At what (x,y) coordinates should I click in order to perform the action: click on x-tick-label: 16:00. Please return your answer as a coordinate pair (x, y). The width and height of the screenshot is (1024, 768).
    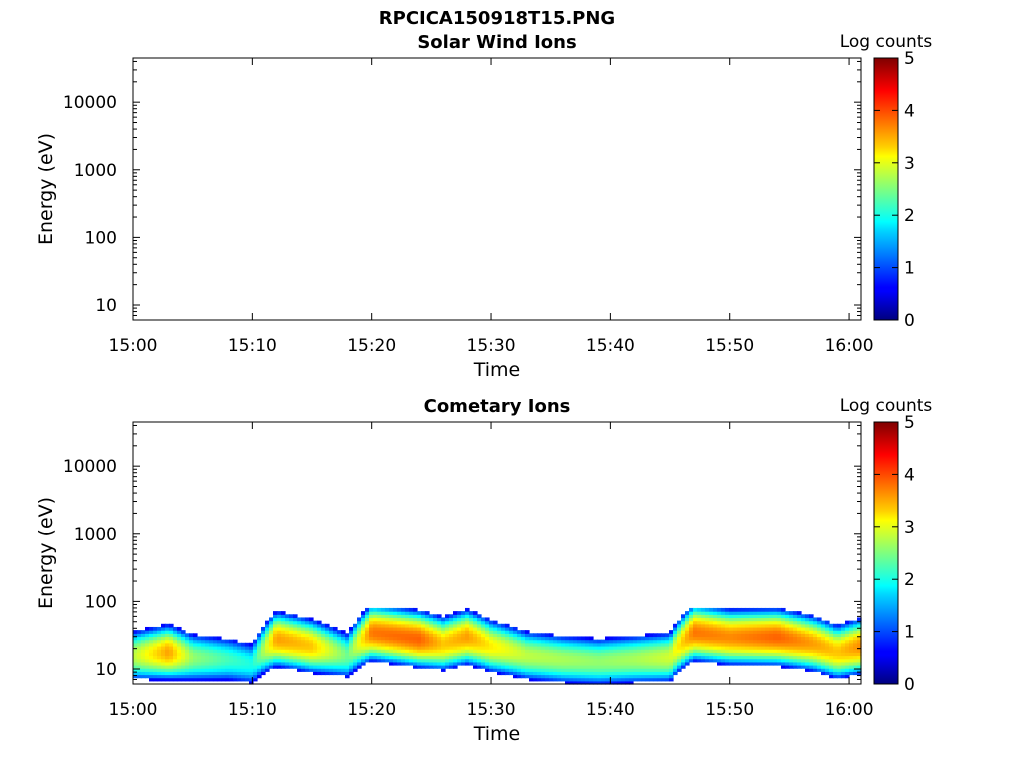
    Looking at the image, I should click on (849, 710).